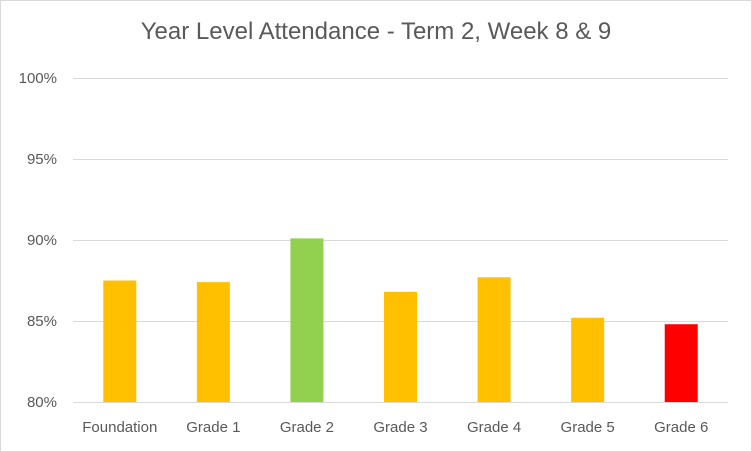 The image size is (752, 452). I want to click on bar-foundation, so click(120, 341).